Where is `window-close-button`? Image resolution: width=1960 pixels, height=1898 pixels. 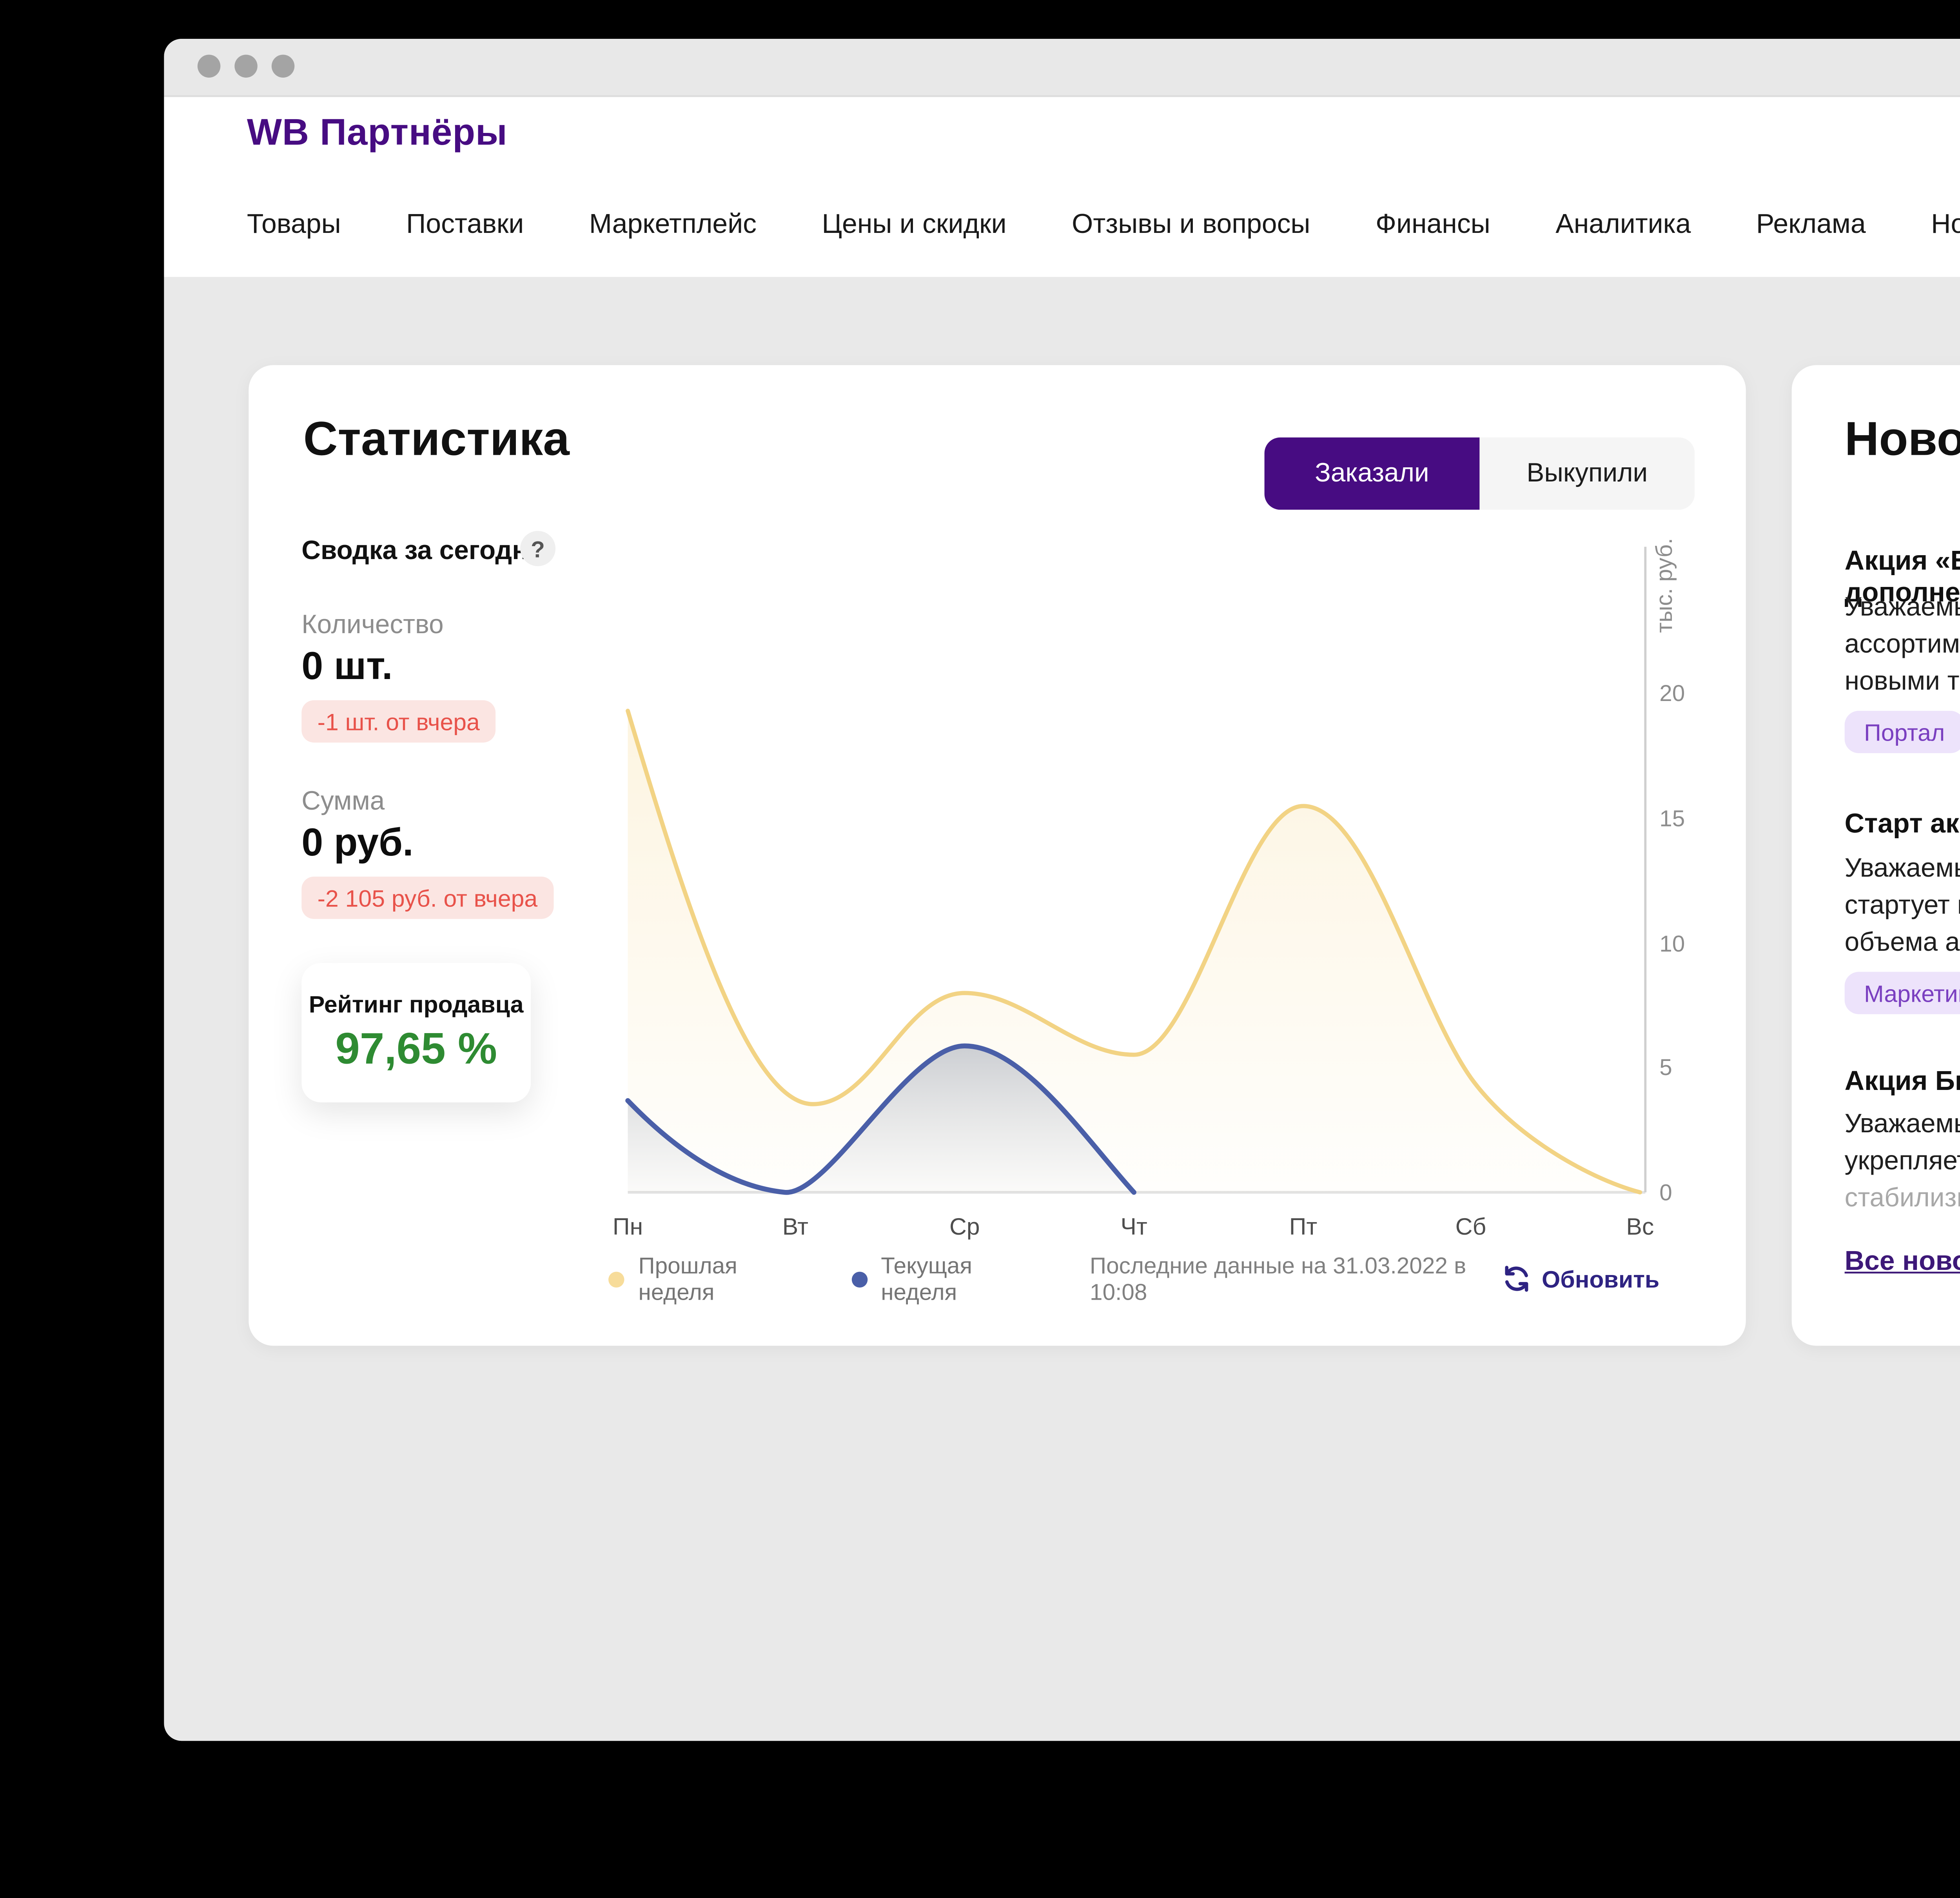 window-close-button is located at coordinates (209, 66).